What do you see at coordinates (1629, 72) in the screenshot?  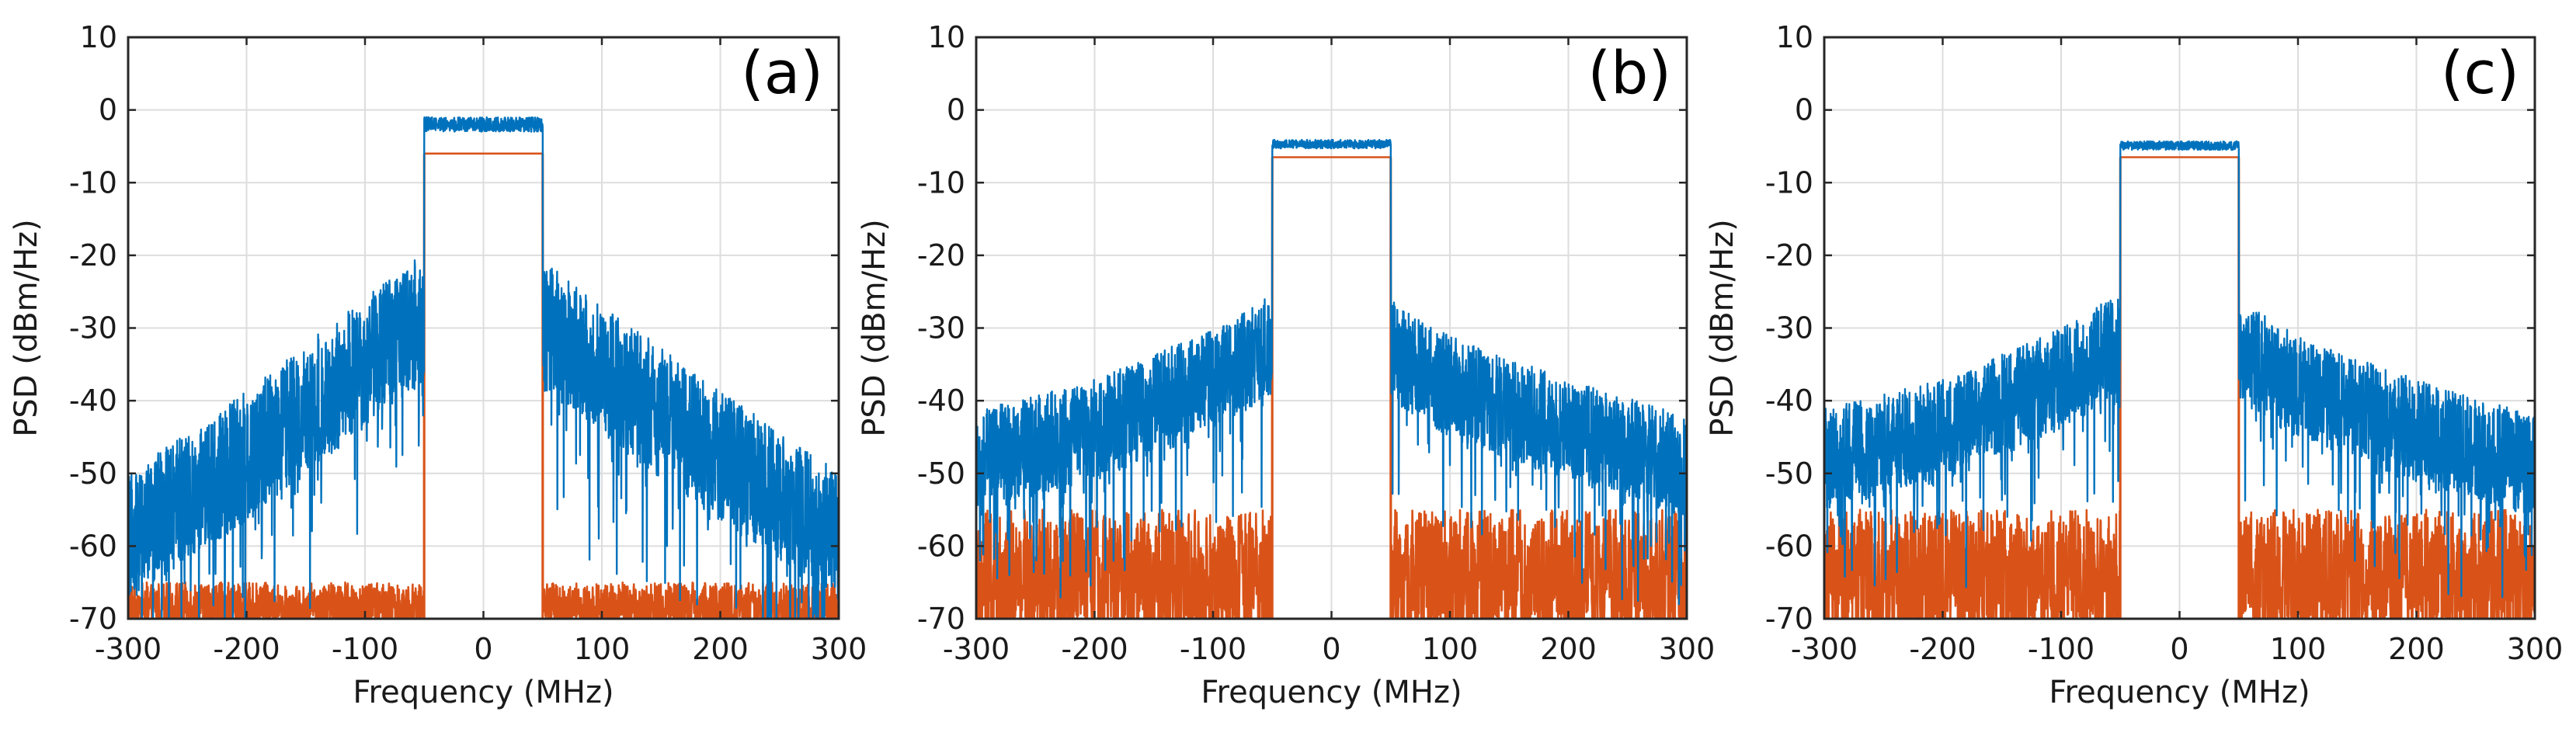 I see `panel-label: (b)` at bounding box center [1629, 72].